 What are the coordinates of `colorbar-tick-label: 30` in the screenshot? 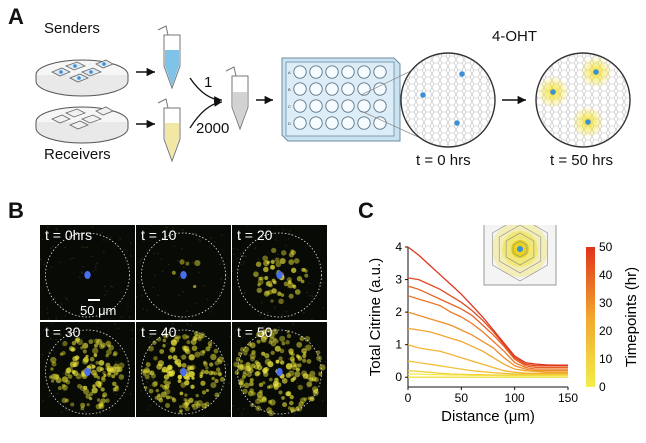 It's located at (606, 303).